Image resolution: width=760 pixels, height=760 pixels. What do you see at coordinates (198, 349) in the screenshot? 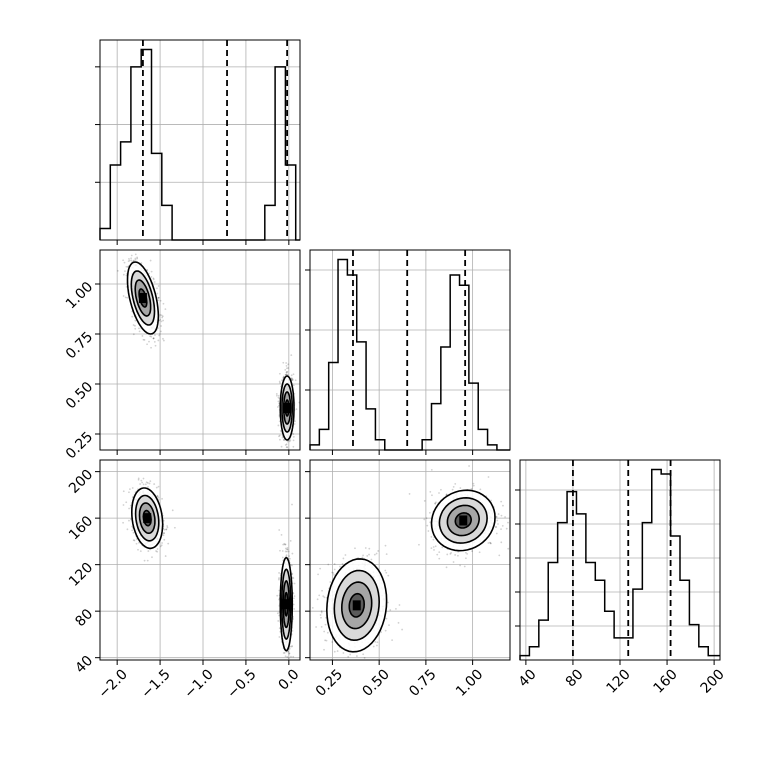
I see `scatter-p0-p1-panel` at bounding box center [198, 349].